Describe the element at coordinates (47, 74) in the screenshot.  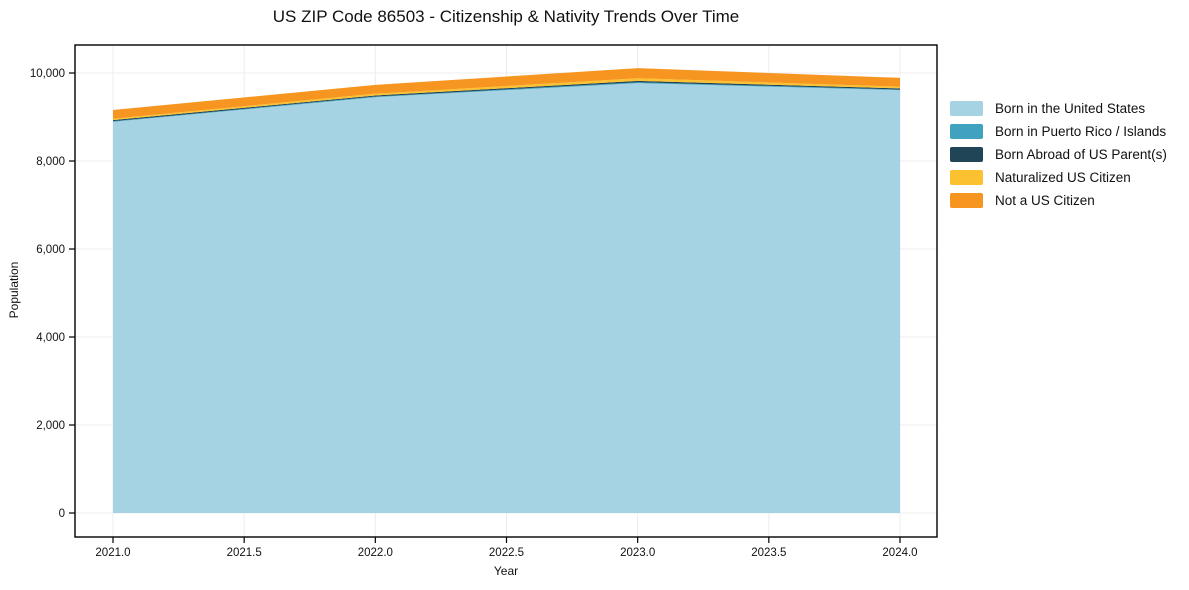
I see `y-tick-label: 10,000` at that location.